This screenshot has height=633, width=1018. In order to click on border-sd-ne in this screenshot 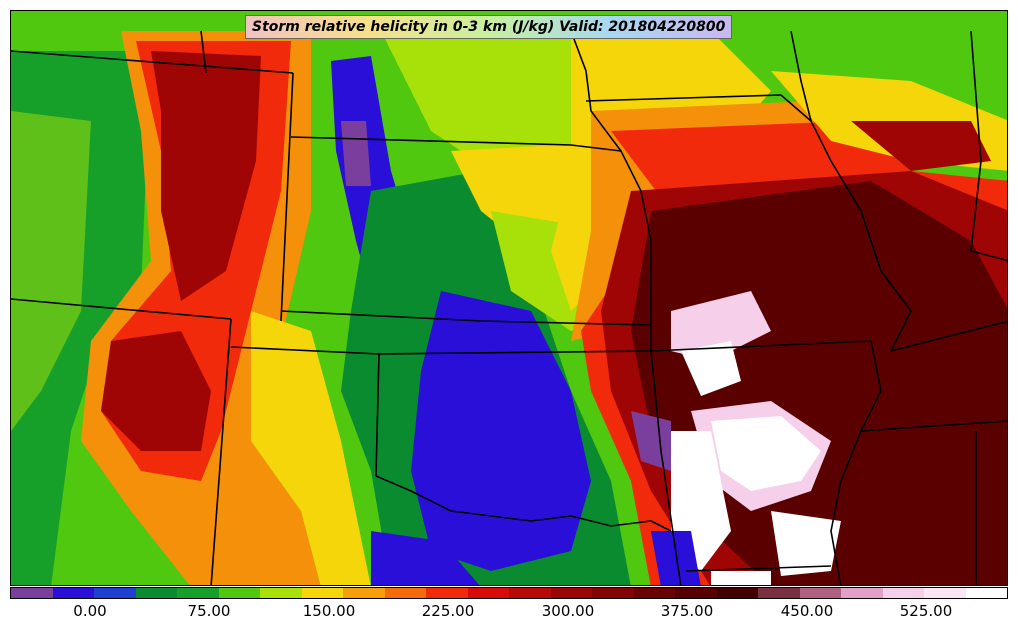, I will do `click(456, 144)`.